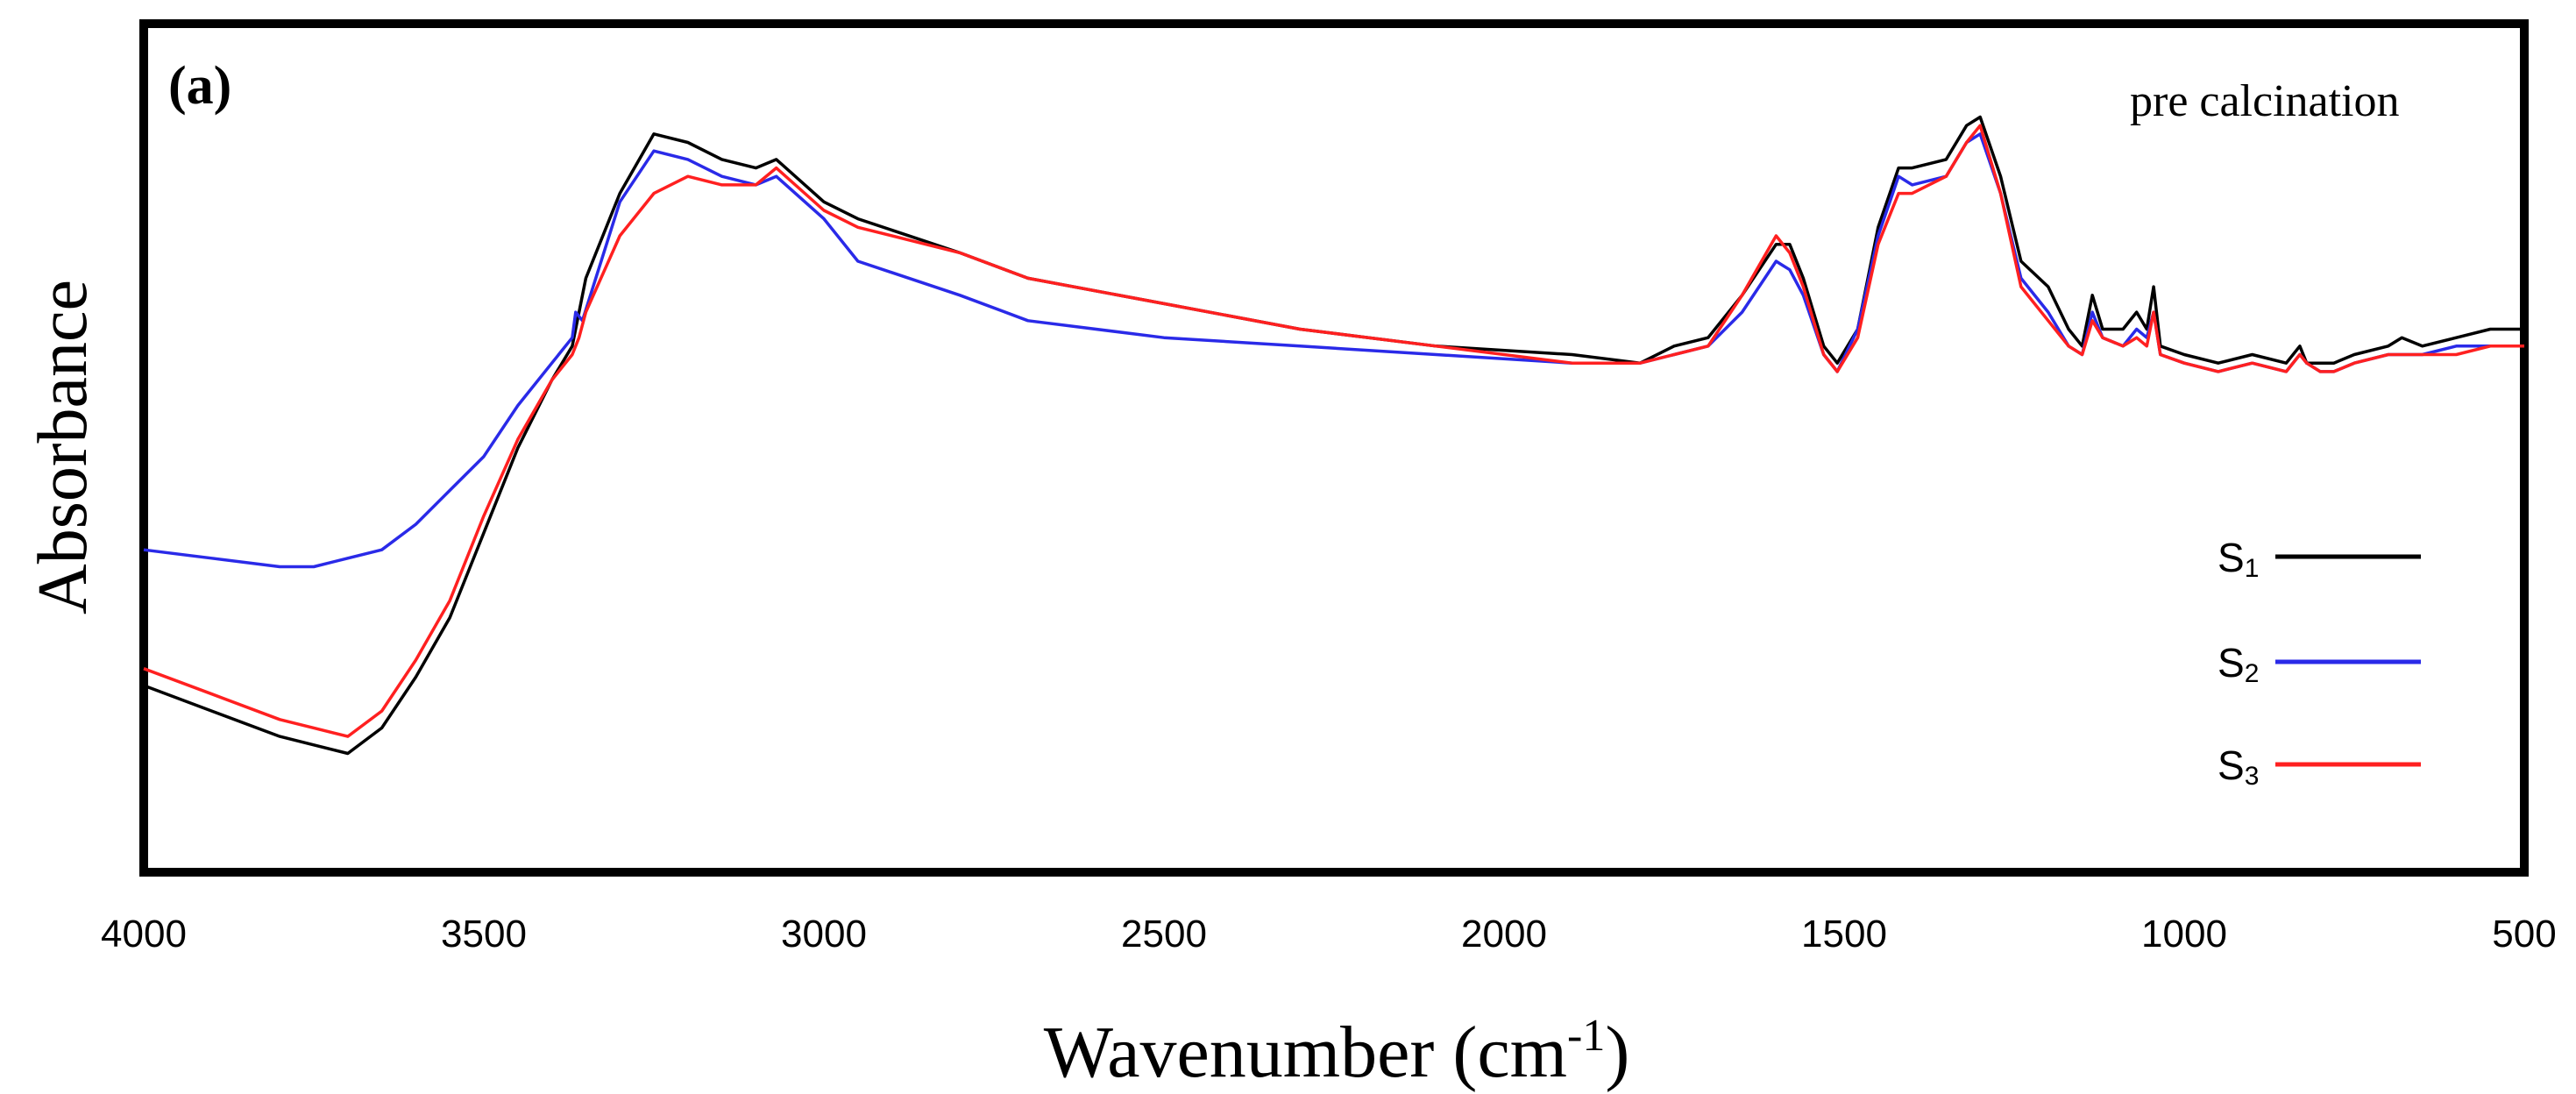  What do you see at coordinates (199, 86) in the screenshot?
I see `panel-label: (a)` at bounding box center [199, 86].